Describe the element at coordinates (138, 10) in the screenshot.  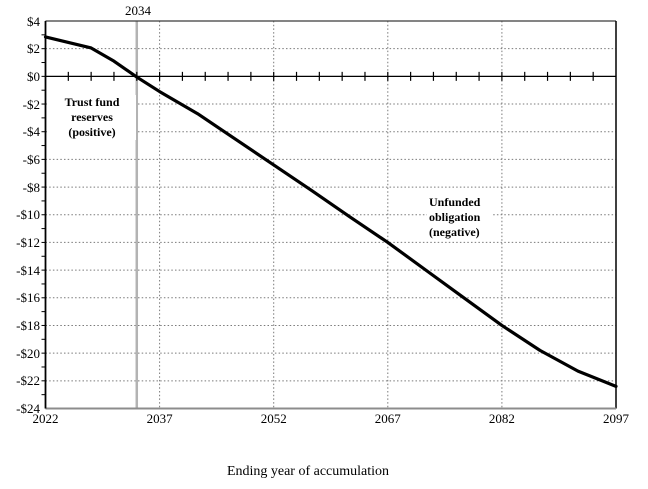
I see `depletion-year-label: 2034` at that location.